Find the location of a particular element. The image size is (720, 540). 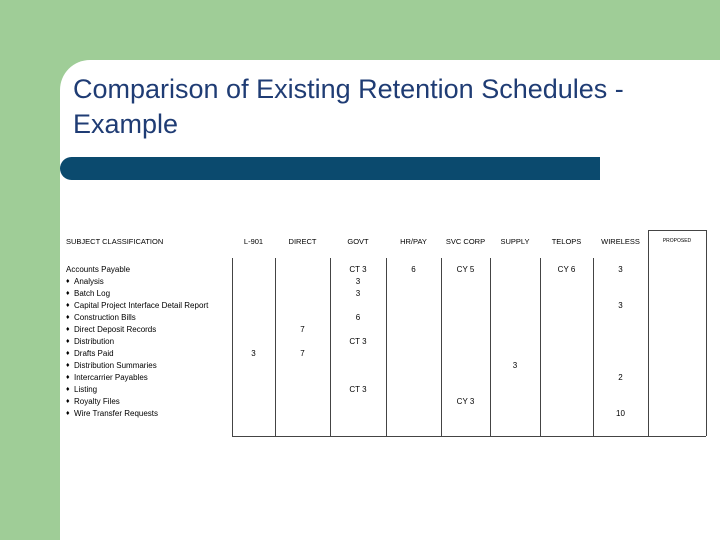

row-label: ♦ Analysis is located at coordinates (85, 281).